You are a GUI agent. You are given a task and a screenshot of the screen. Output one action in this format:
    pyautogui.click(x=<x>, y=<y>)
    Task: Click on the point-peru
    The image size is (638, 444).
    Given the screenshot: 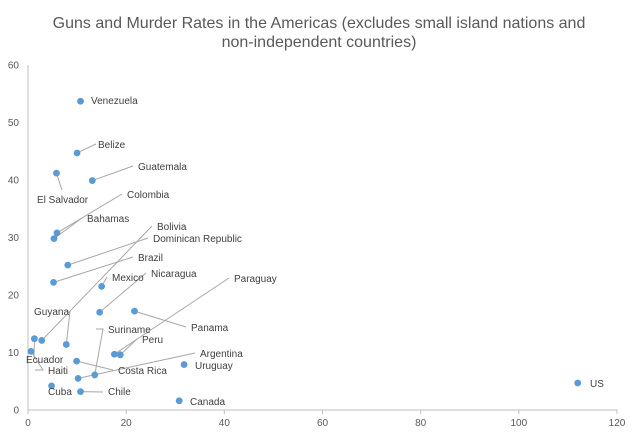 What is the action you would take?
    pyautogui.click(x=120, y=355)
    